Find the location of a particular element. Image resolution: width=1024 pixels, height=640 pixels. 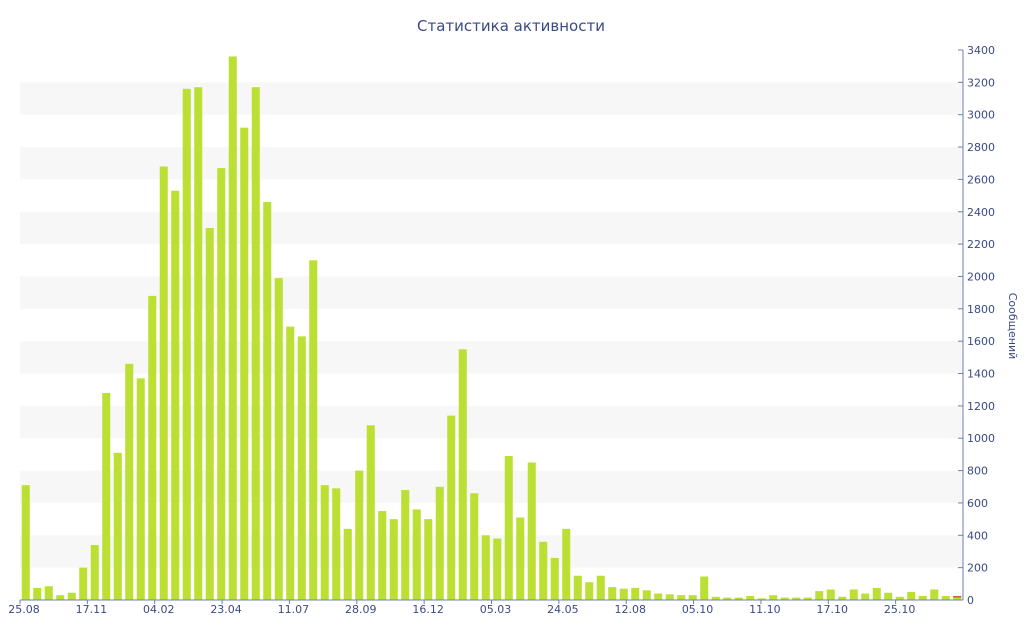

x-tick-label: 23.04 is located at coordinates (226, 609).